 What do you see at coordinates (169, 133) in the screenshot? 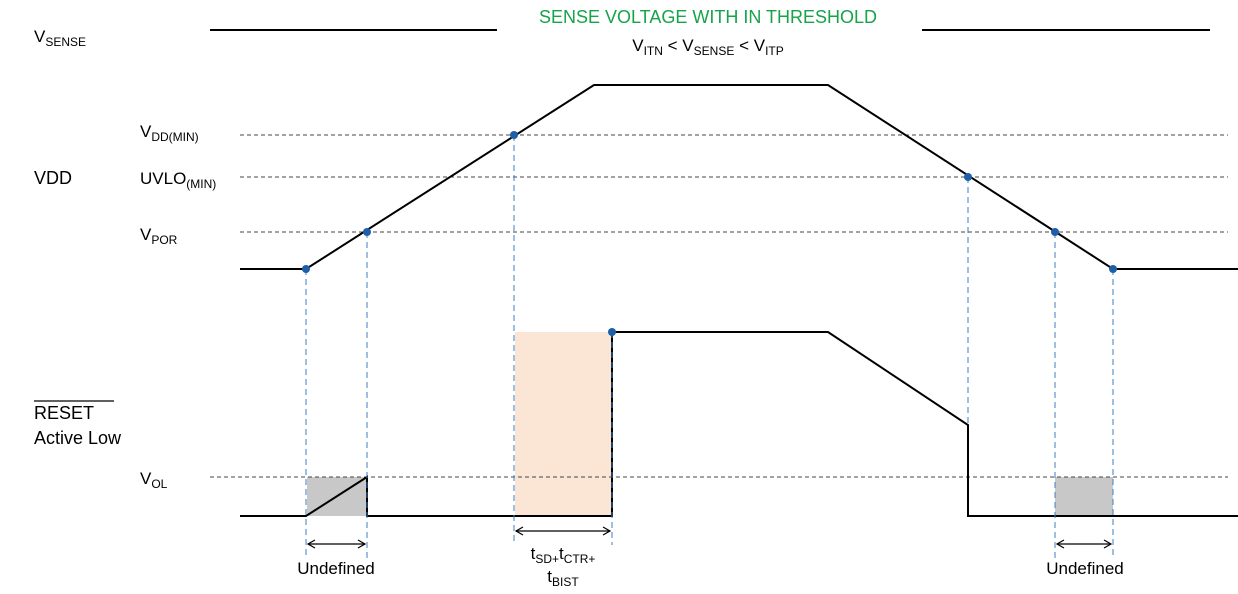
I see `vdd-min-label: VDD(MIN)` at bounding box center [169, 133].